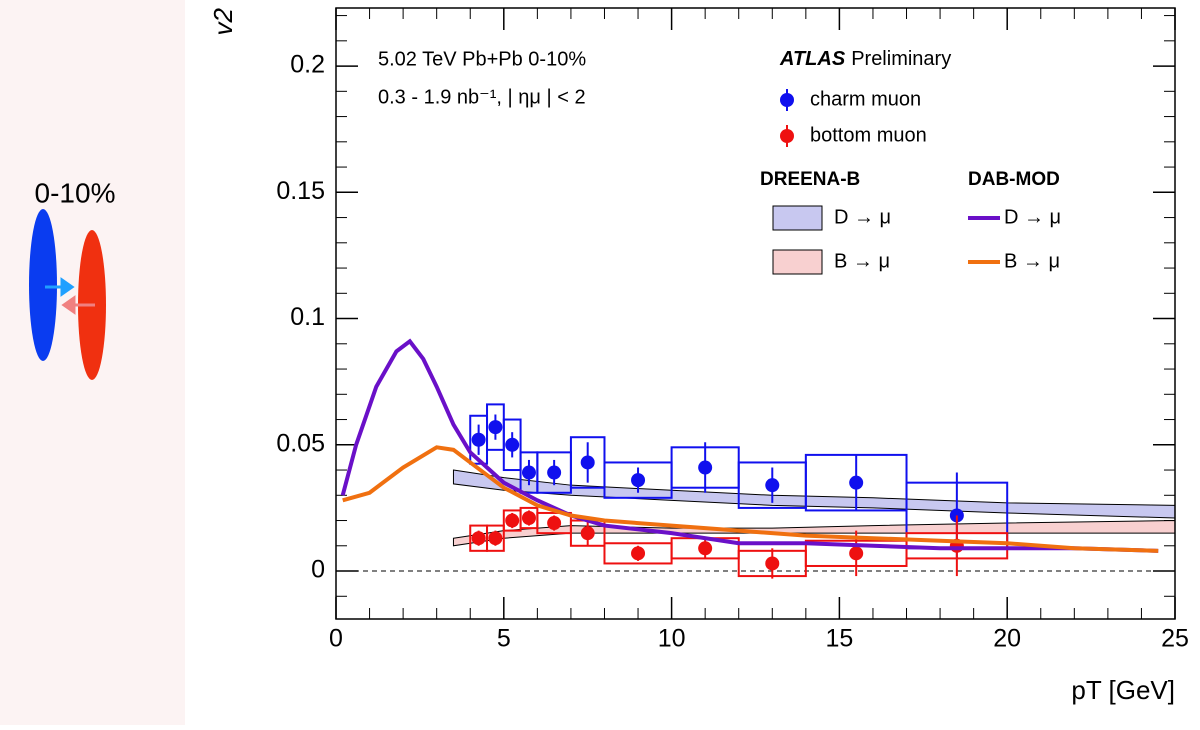  What do you see at coordinates (504, 639) in the screenshot?
I see `x-tick-label: 5` at bounding box center [504, 639].